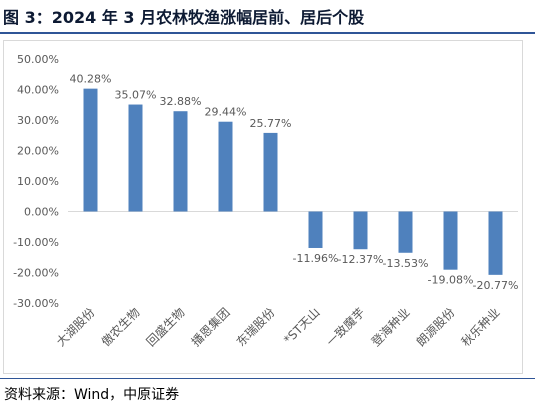 Image resolution: width=535 pixels, height=409 pixels. Describe the element at coordinates (38, 181) in the screenshot. I see `y-tick-label: 10.00%` at that location.